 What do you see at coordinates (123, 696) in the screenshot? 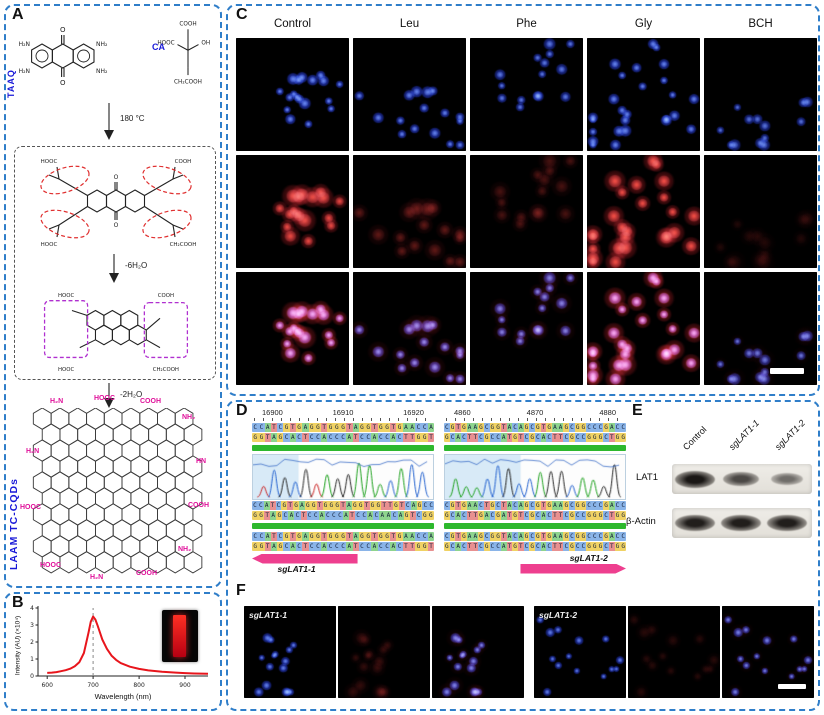
I see `x-axis-label: Wavelength (nm)` at bounding box center [123, 696].